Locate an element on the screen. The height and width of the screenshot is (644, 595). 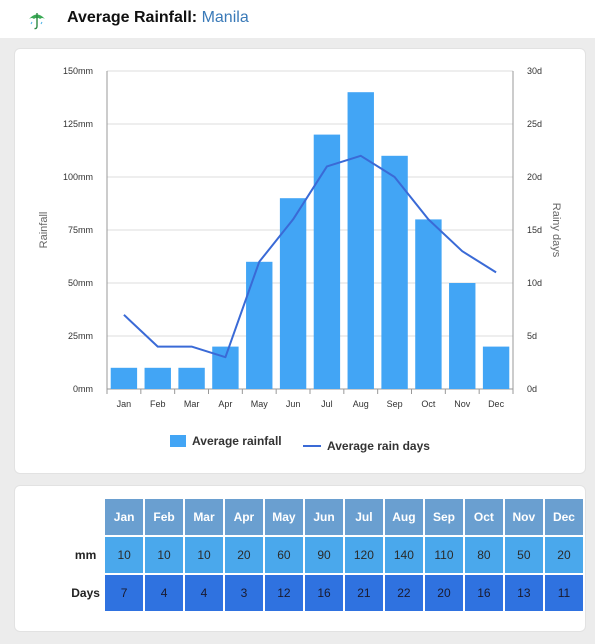
days-cell: 7 is located at coordinates (124, 593).